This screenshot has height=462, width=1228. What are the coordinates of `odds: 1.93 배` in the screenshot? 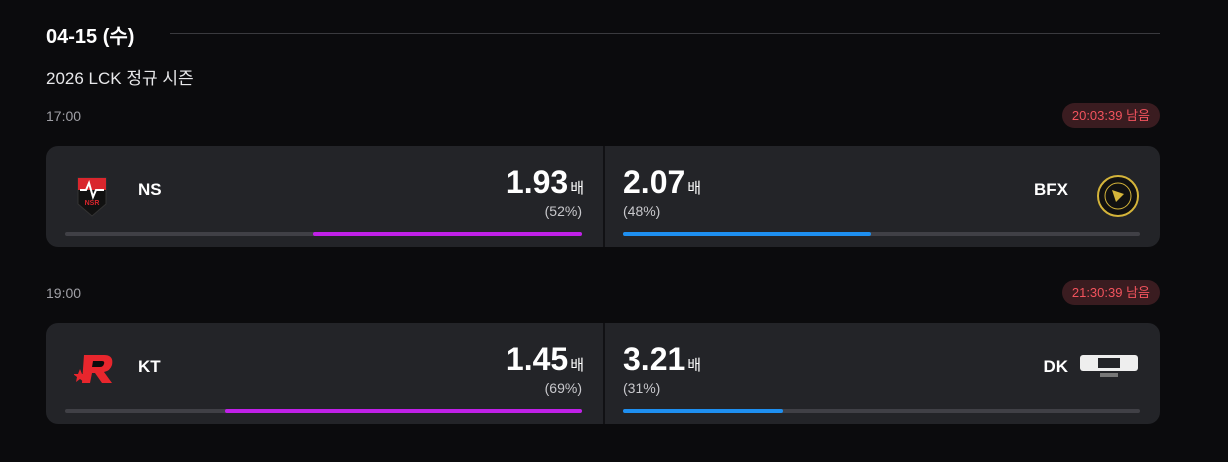 It's located at (545, 182).